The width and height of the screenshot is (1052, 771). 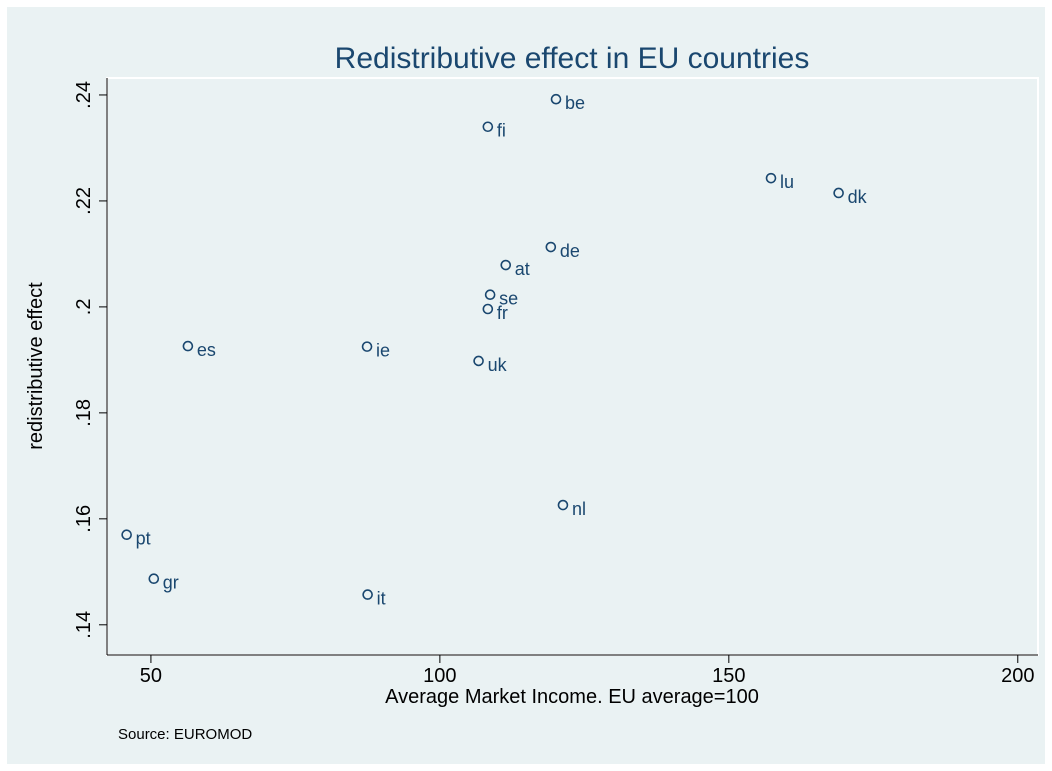 I want to click on point-label: es, so click(x=206, y=350).